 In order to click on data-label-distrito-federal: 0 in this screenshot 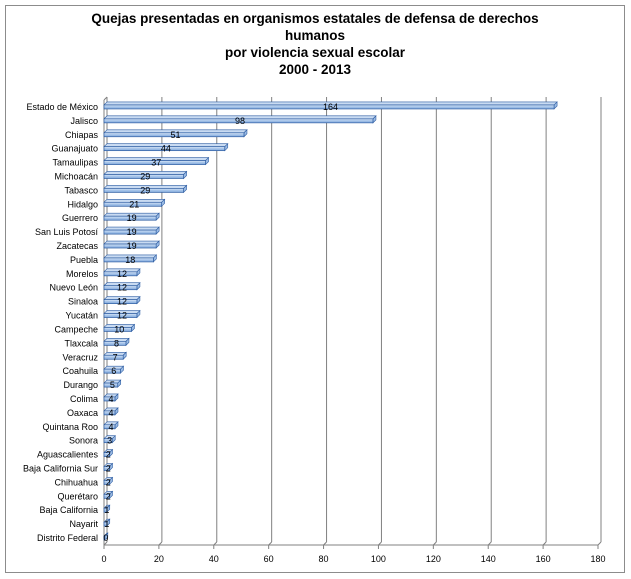, I will do `click(105, 538)`.